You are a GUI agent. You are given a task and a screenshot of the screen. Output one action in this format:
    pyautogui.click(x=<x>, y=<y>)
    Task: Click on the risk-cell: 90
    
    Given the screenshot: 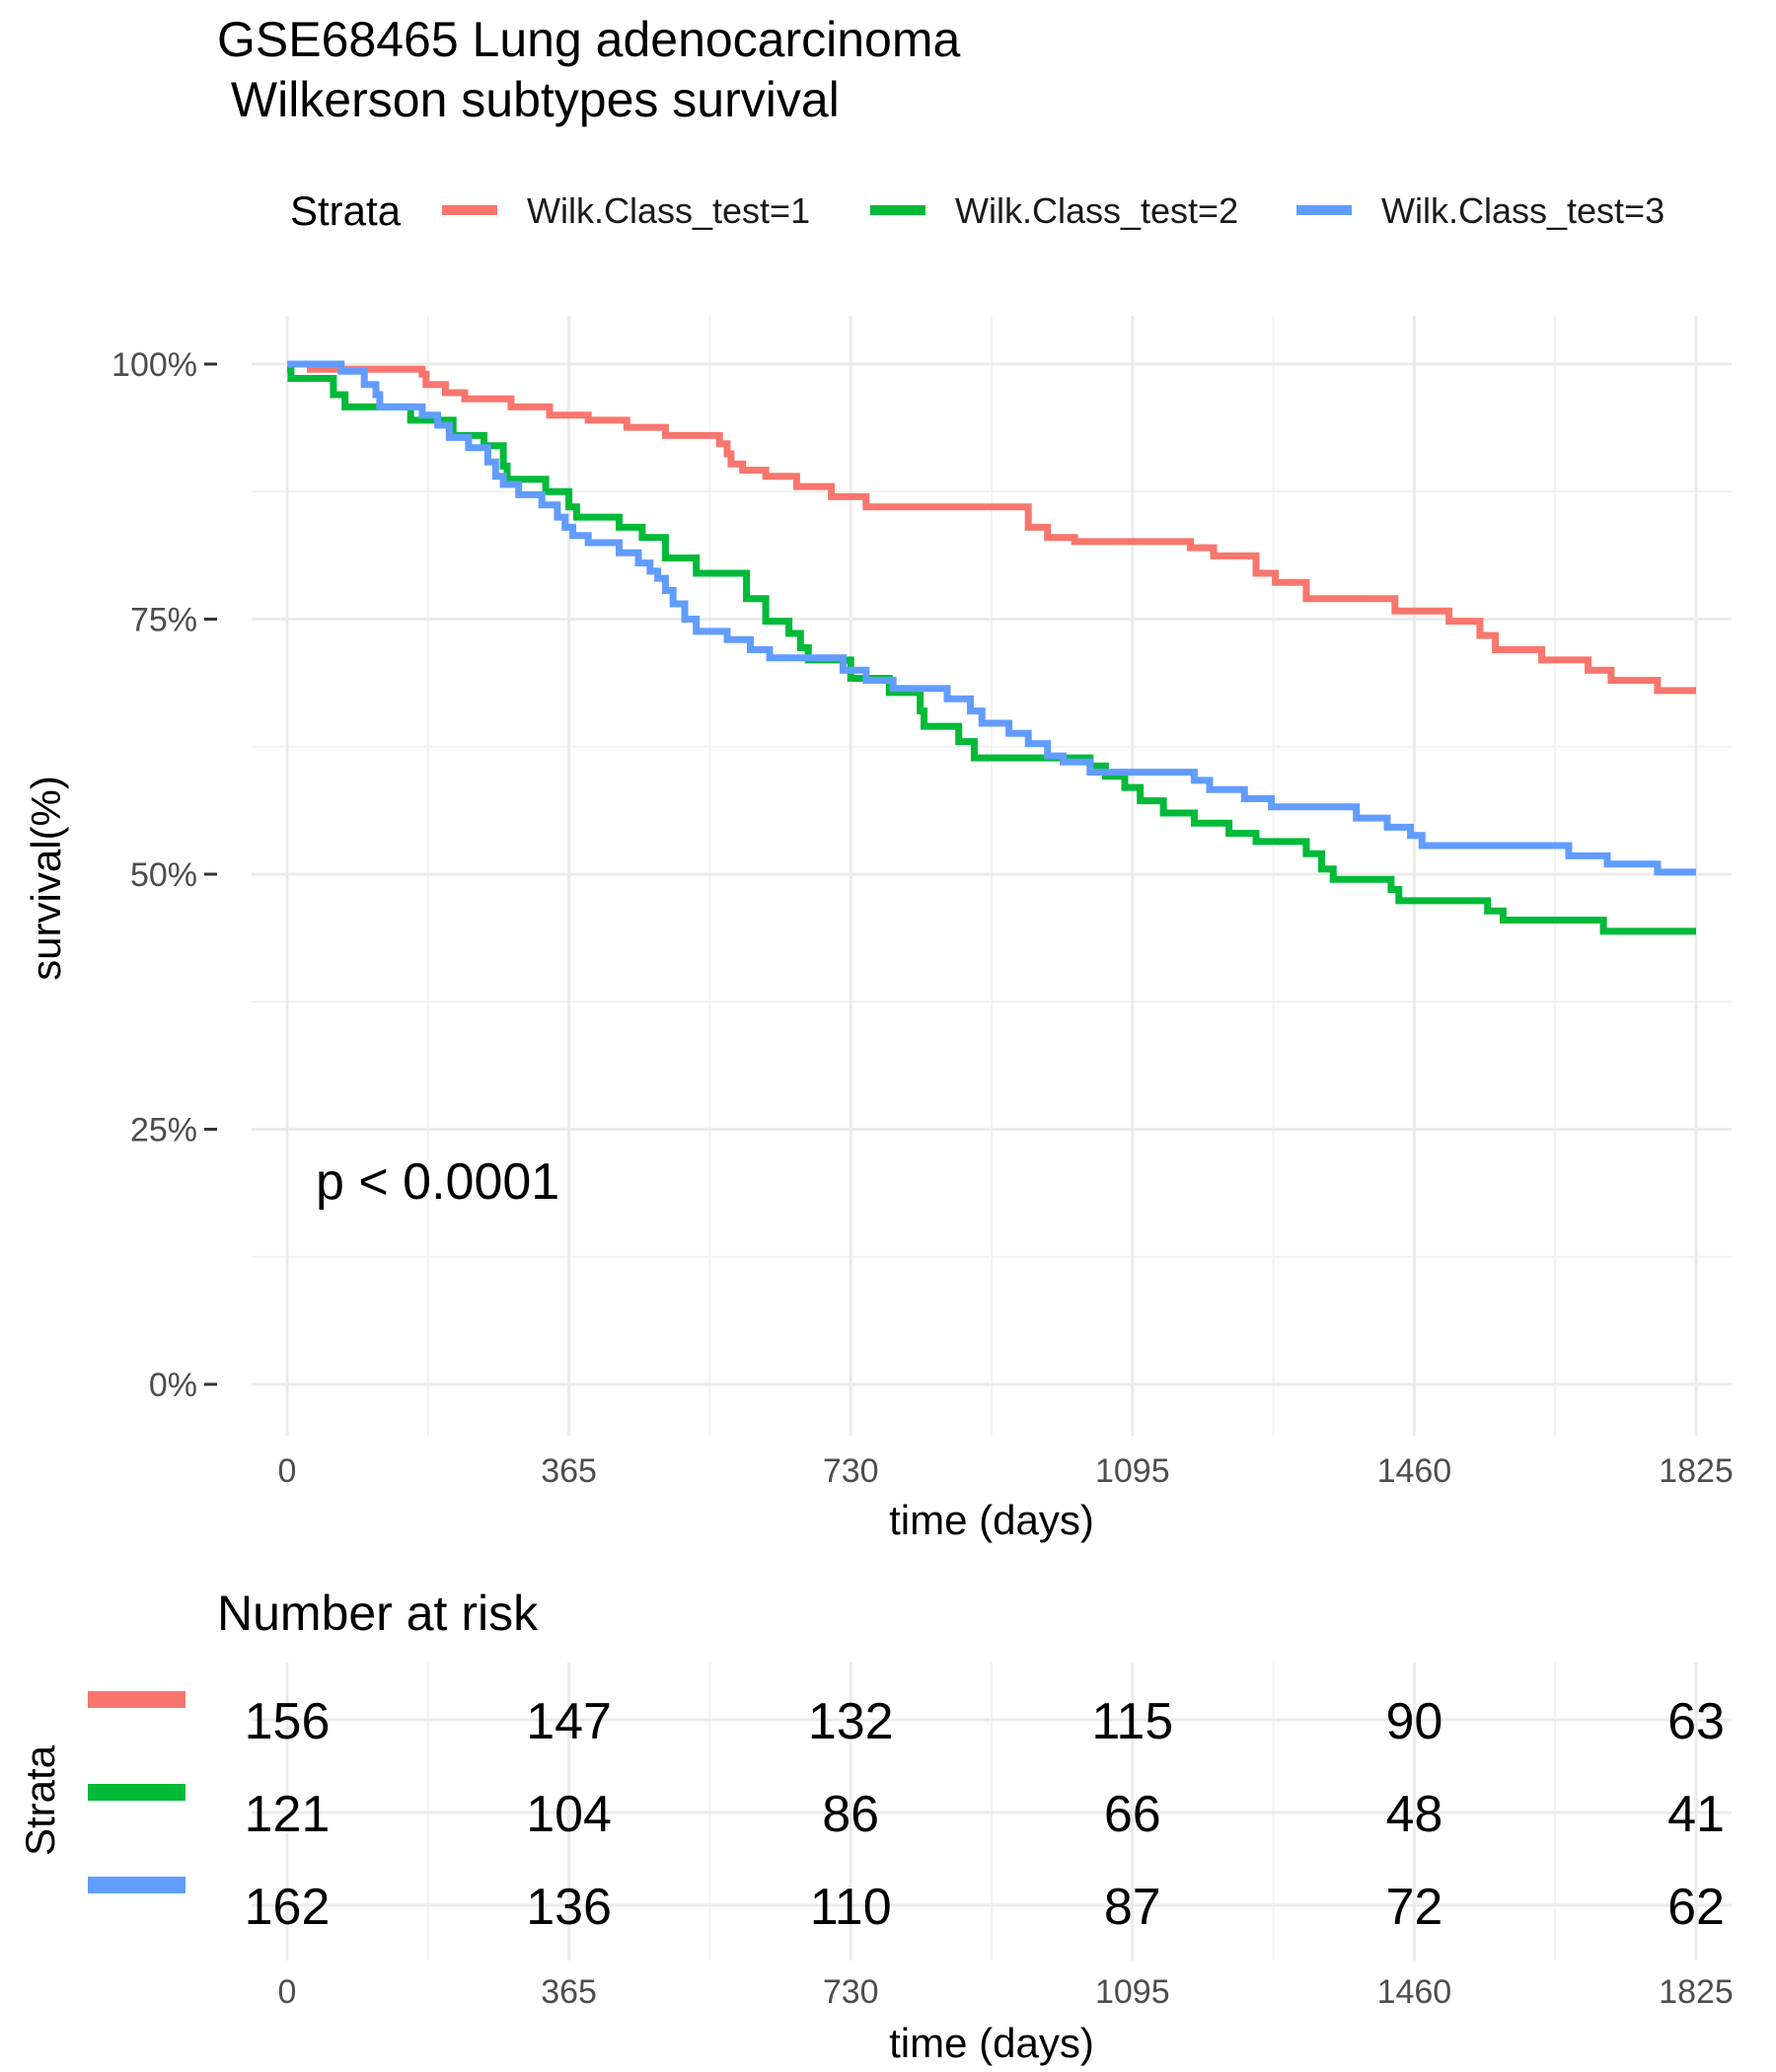 What is the action you would take?
    pyautogui.click(x=1414, y=1722)
    